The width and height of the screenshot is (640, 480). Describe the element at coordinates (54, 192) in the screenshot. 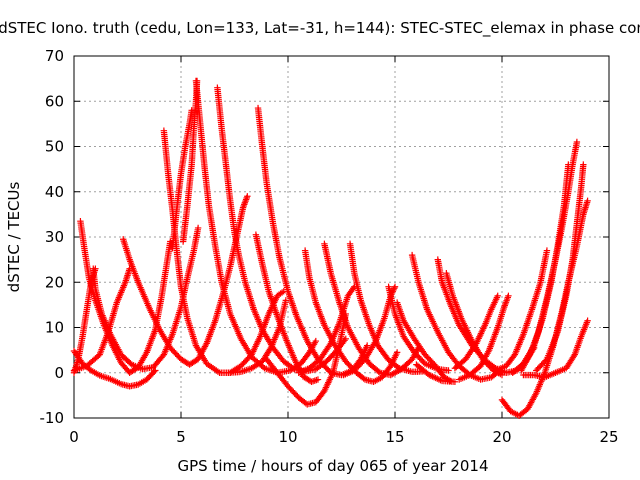

I see `y-tick-label: 40` at that location.